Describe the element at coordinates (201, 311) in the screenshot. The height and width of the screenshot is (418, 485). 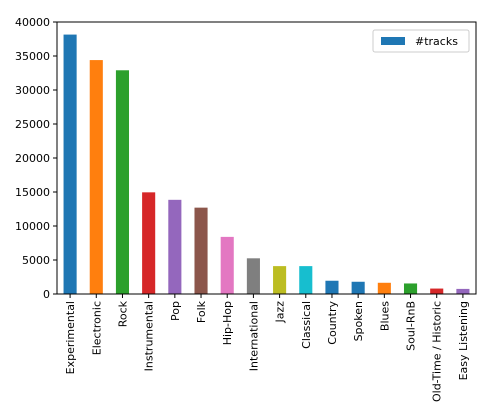
I see `x-tick-label: Folk` at that location.